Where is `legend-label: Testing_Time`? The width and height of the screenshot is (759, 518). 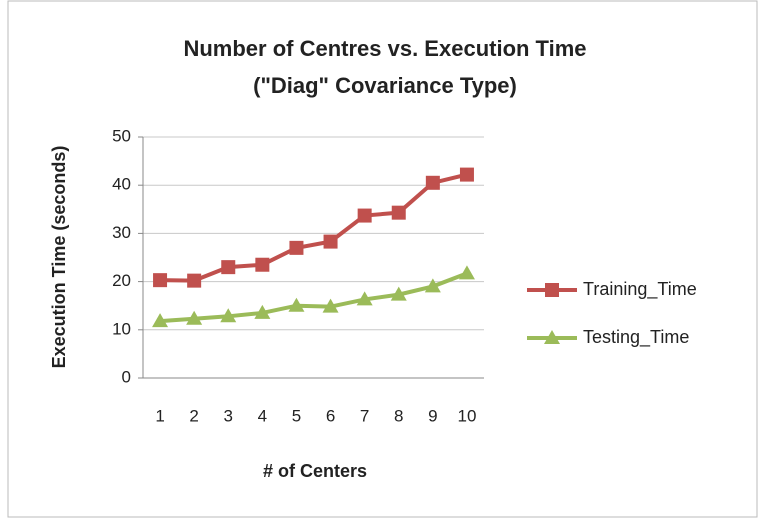
legend-label: Testing_Time is located at coordinates (636, 337).